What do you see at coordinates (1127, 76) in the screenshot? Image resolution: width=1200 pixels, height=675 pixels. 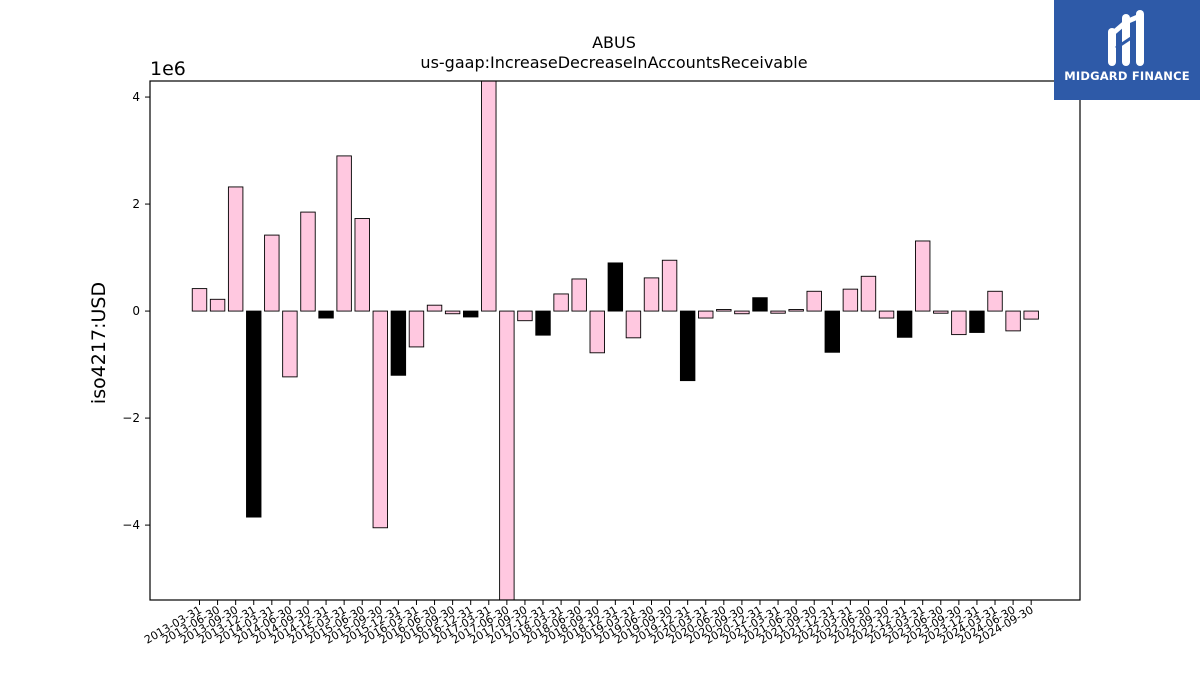 I see `logo-text: MIDGARD FINANCE` at bounding box center [1127, 76].